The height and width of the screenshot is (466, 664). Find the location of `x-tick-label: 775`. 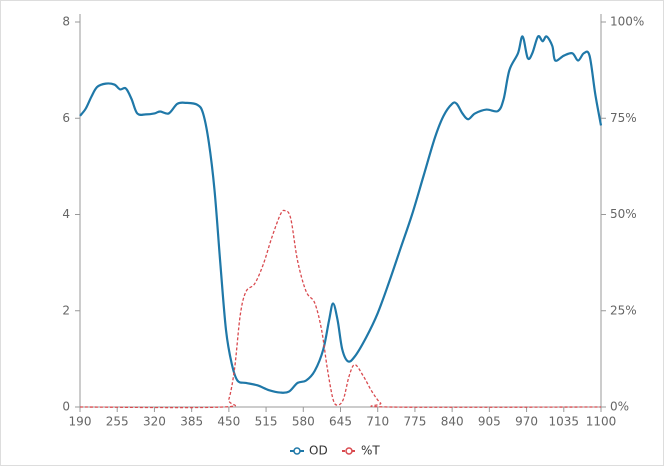

x-tick-label: 775 is located at coordinates (414, 422).